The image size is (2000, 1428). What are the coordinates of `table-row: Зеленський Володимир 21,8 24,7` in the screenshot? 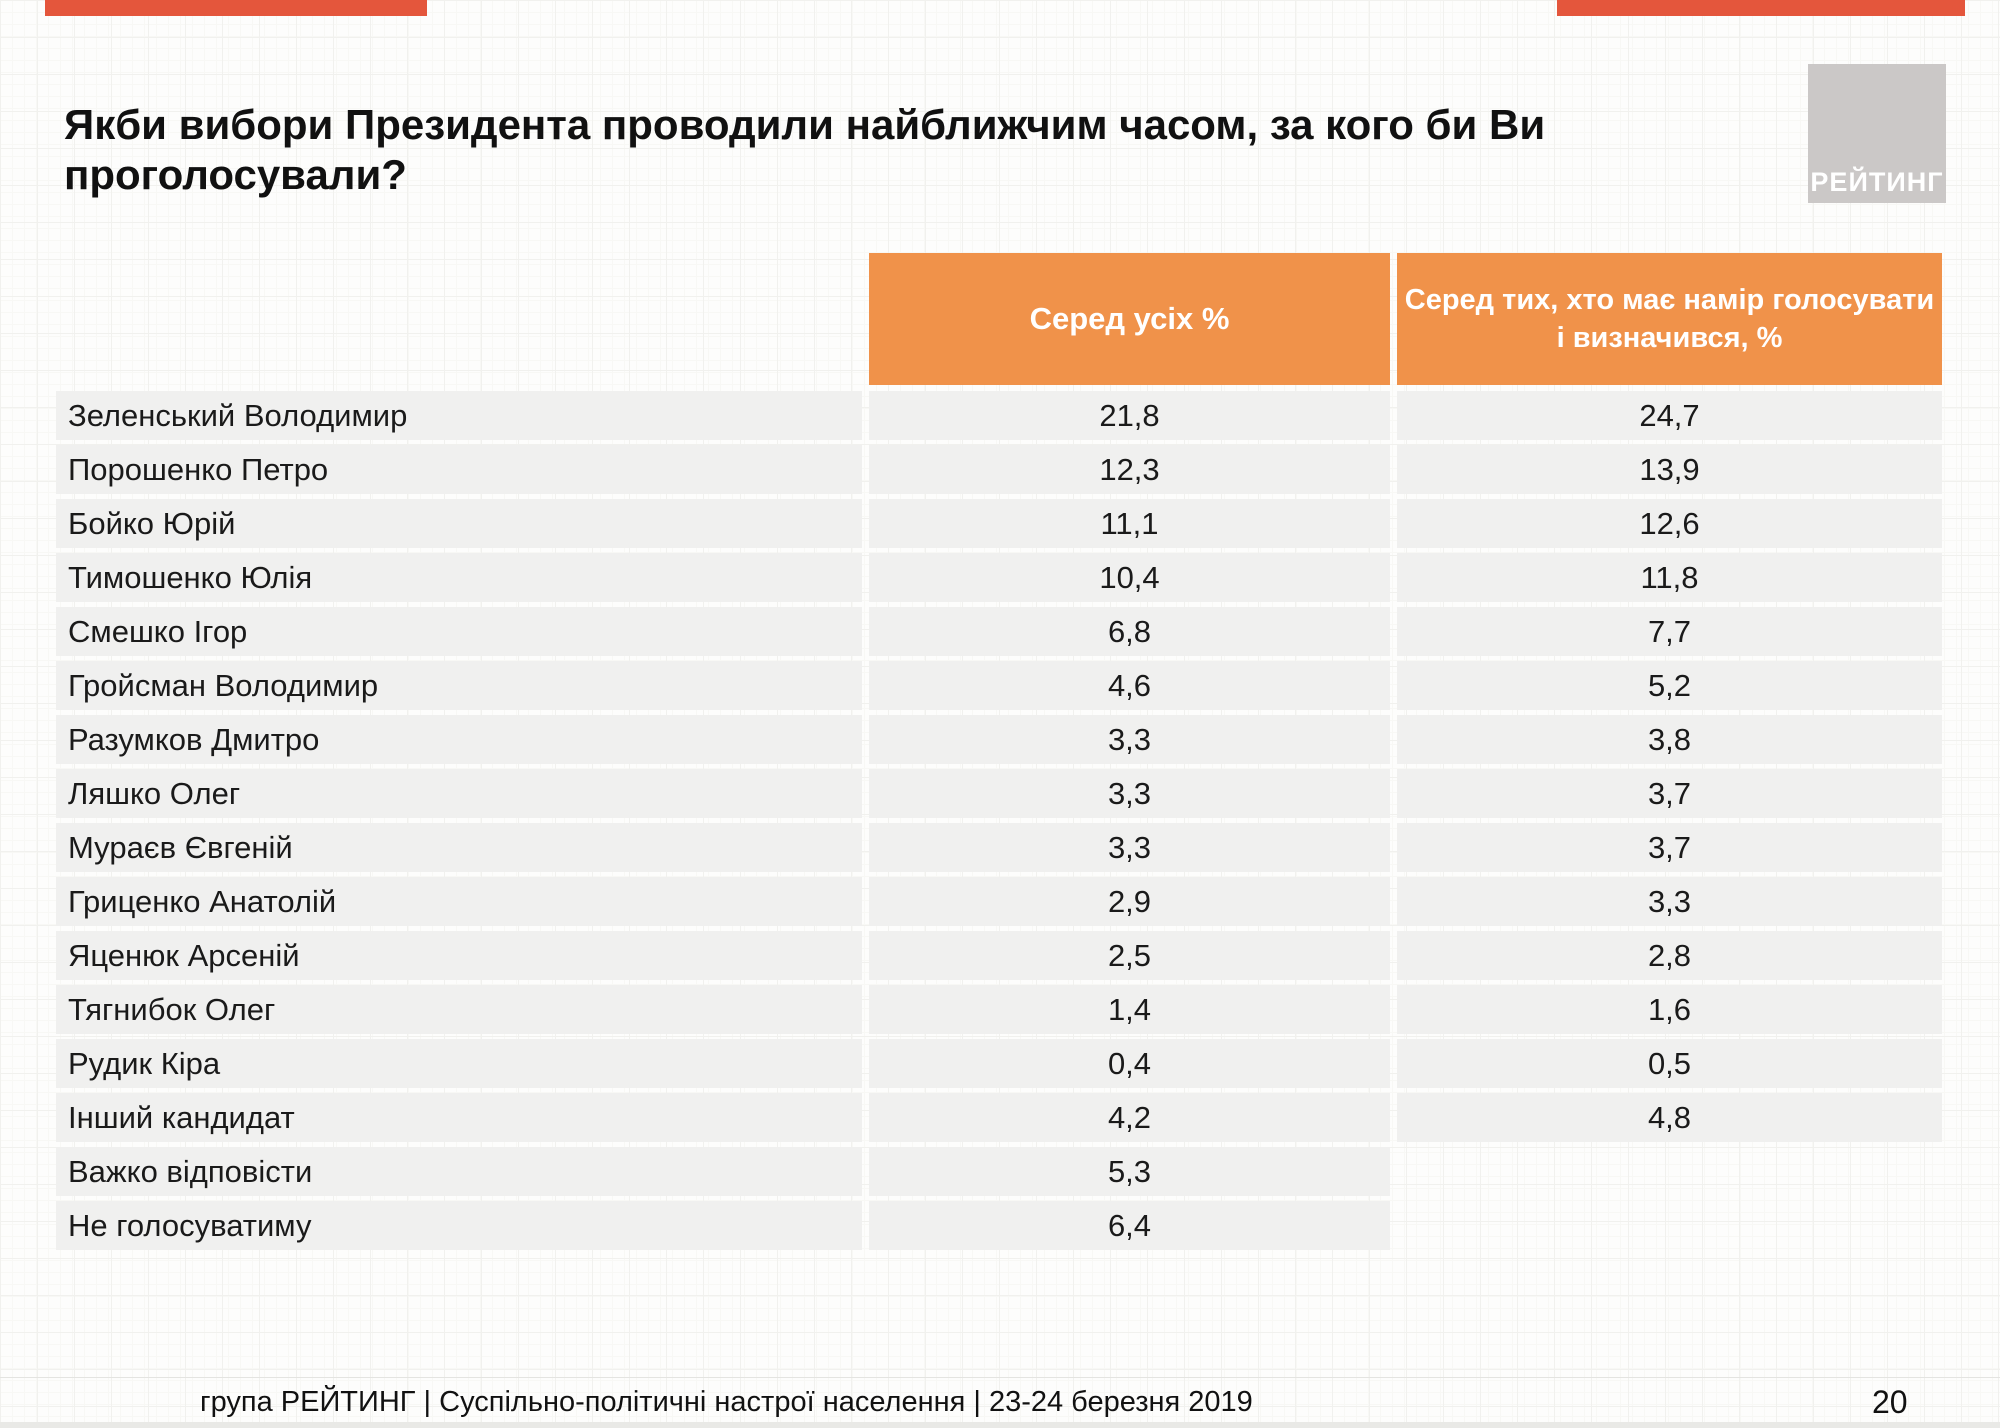 It's located at (999, 415).